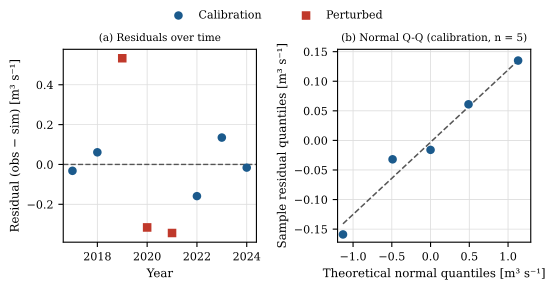  Describe the element at coordinates (315, 111) in the screenshot. I see `y-tick-label: 0.05` at that location.